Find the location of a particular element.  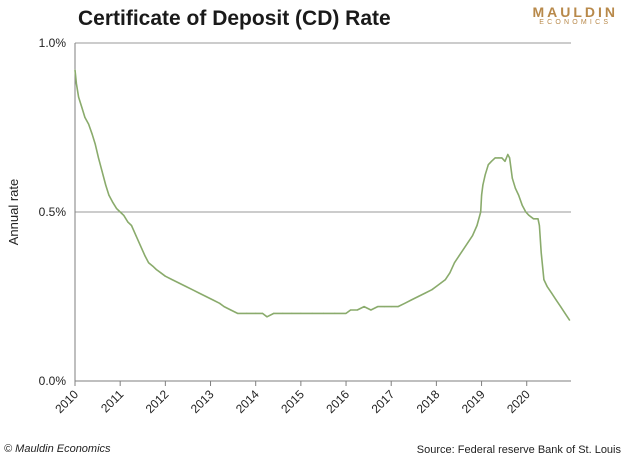

x-tick-label: 2012 is located at coordinates (157, 401).